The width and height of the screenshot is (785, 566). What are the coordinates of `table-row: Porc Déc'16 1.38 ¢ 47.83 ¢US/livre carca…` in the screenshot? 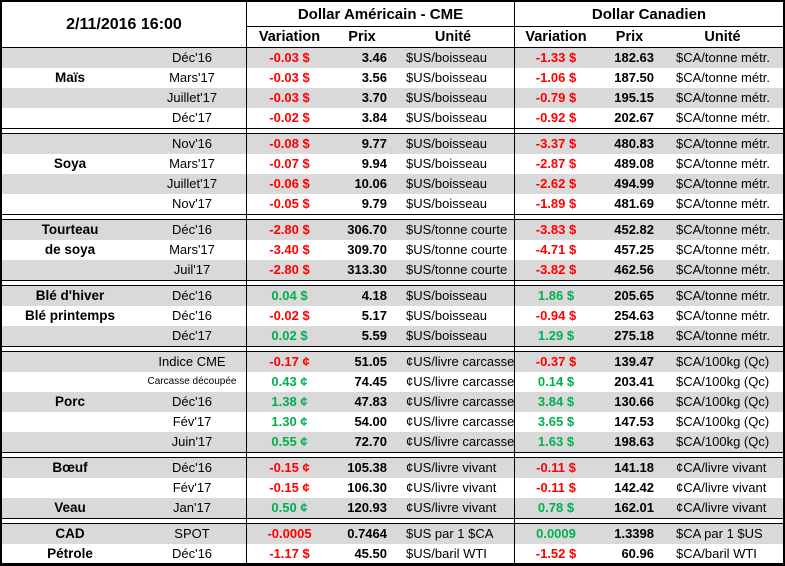 It's located at (392, 402).